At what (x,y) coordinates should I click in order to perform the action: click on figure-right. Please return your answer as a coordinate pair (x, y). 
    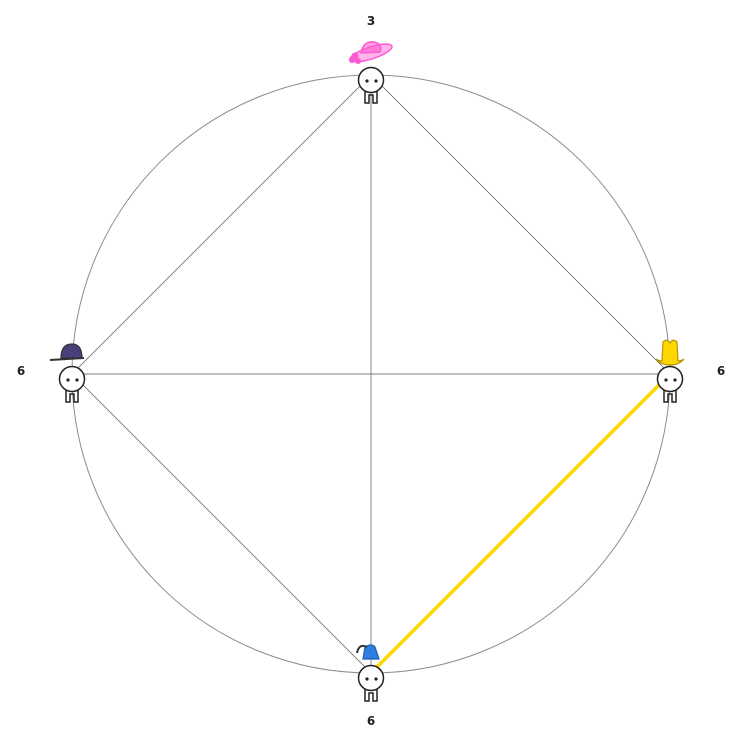
    Looking at the image, I should click on (670, 371).